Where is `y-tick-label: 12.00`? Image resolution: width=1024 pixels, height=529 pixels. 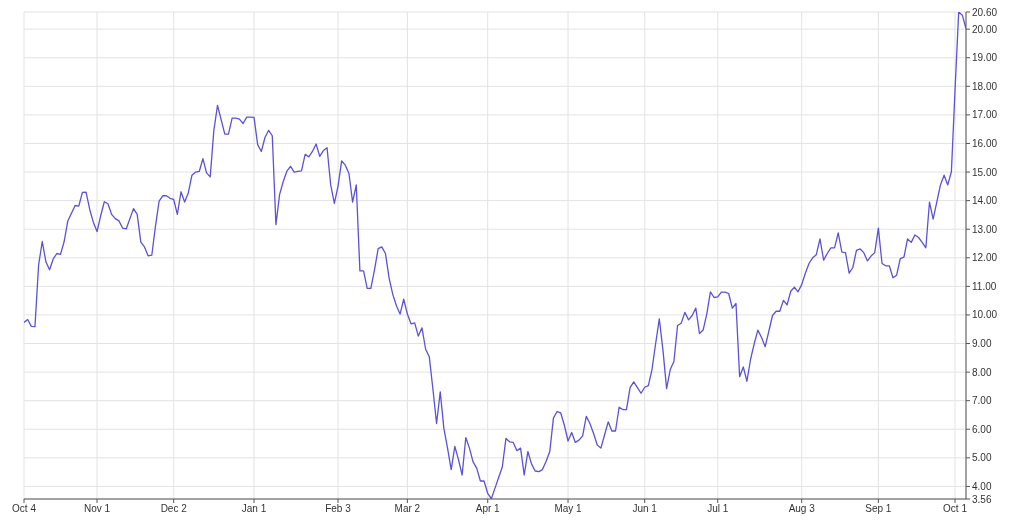
y-tick-label: 12.00 is located at coordinates (985, 258).